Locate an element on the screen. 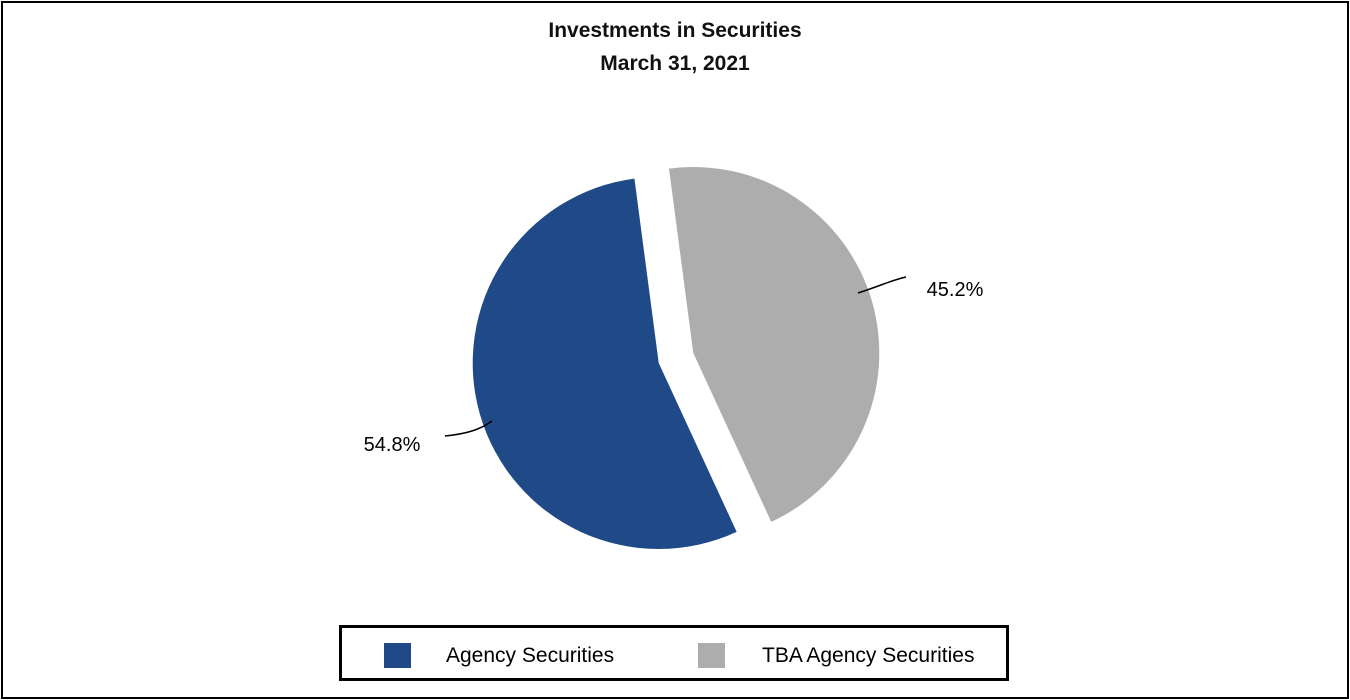 The image size is (1350, 700). chart-subtitle: March 31, 2021 is located at coordinates (675, 63).